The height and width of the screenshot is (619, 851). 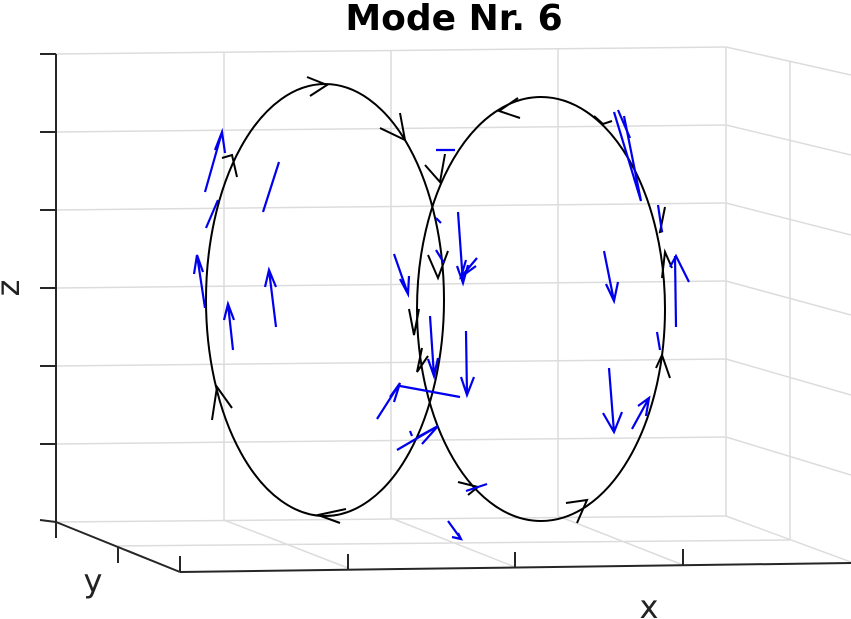 I want to click on x-axis-ticks, so click(x=431, y=560).